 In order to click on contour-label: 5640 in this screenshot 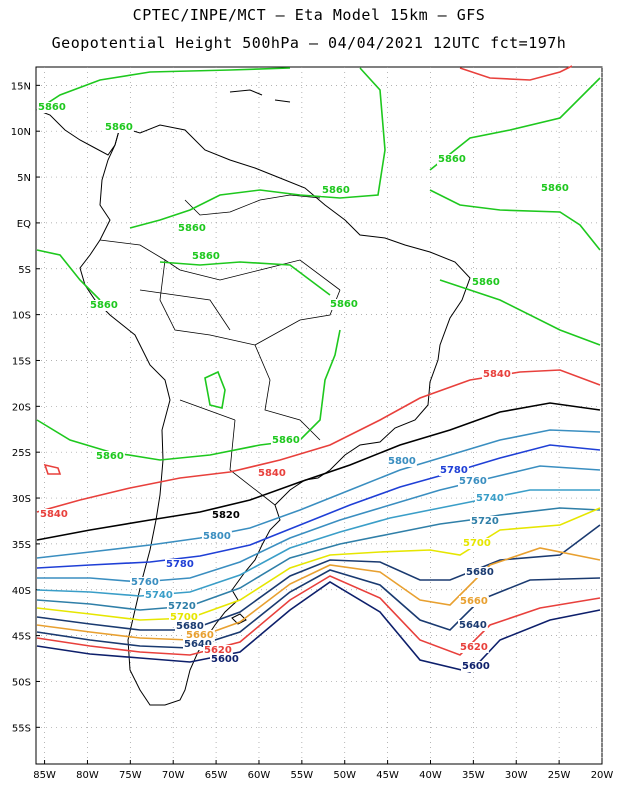, I will do `click(198, 644)`.